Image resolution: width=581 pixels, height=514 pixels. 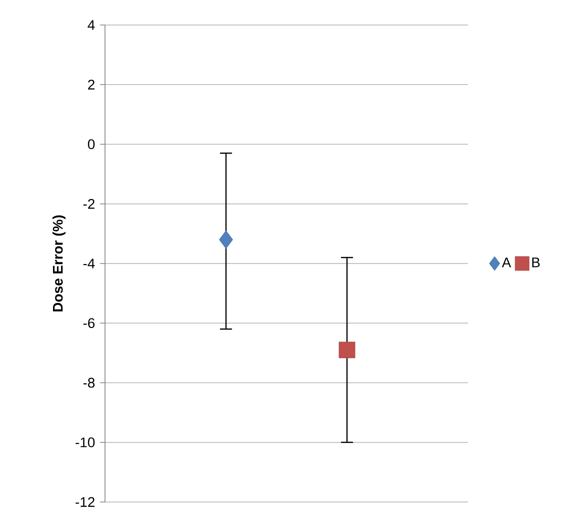 What do you see at coordinates (85, 502) in the screenshot?
I see `y-tick-label: -12` at bounding box center [85, 502].